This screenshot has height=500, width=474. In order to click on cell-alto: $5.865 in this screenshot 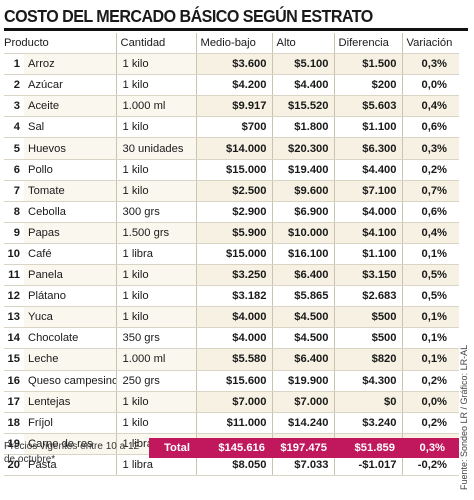, I will do `click(302, 296)`.